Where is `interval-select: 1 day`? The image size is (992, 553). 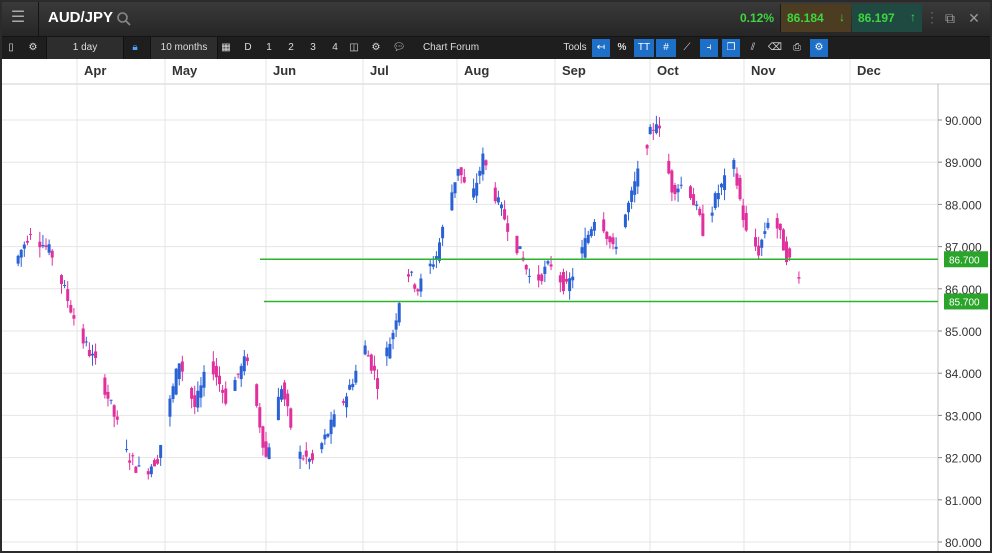 interval-select: 1 day is located at coordinates (85, 48).